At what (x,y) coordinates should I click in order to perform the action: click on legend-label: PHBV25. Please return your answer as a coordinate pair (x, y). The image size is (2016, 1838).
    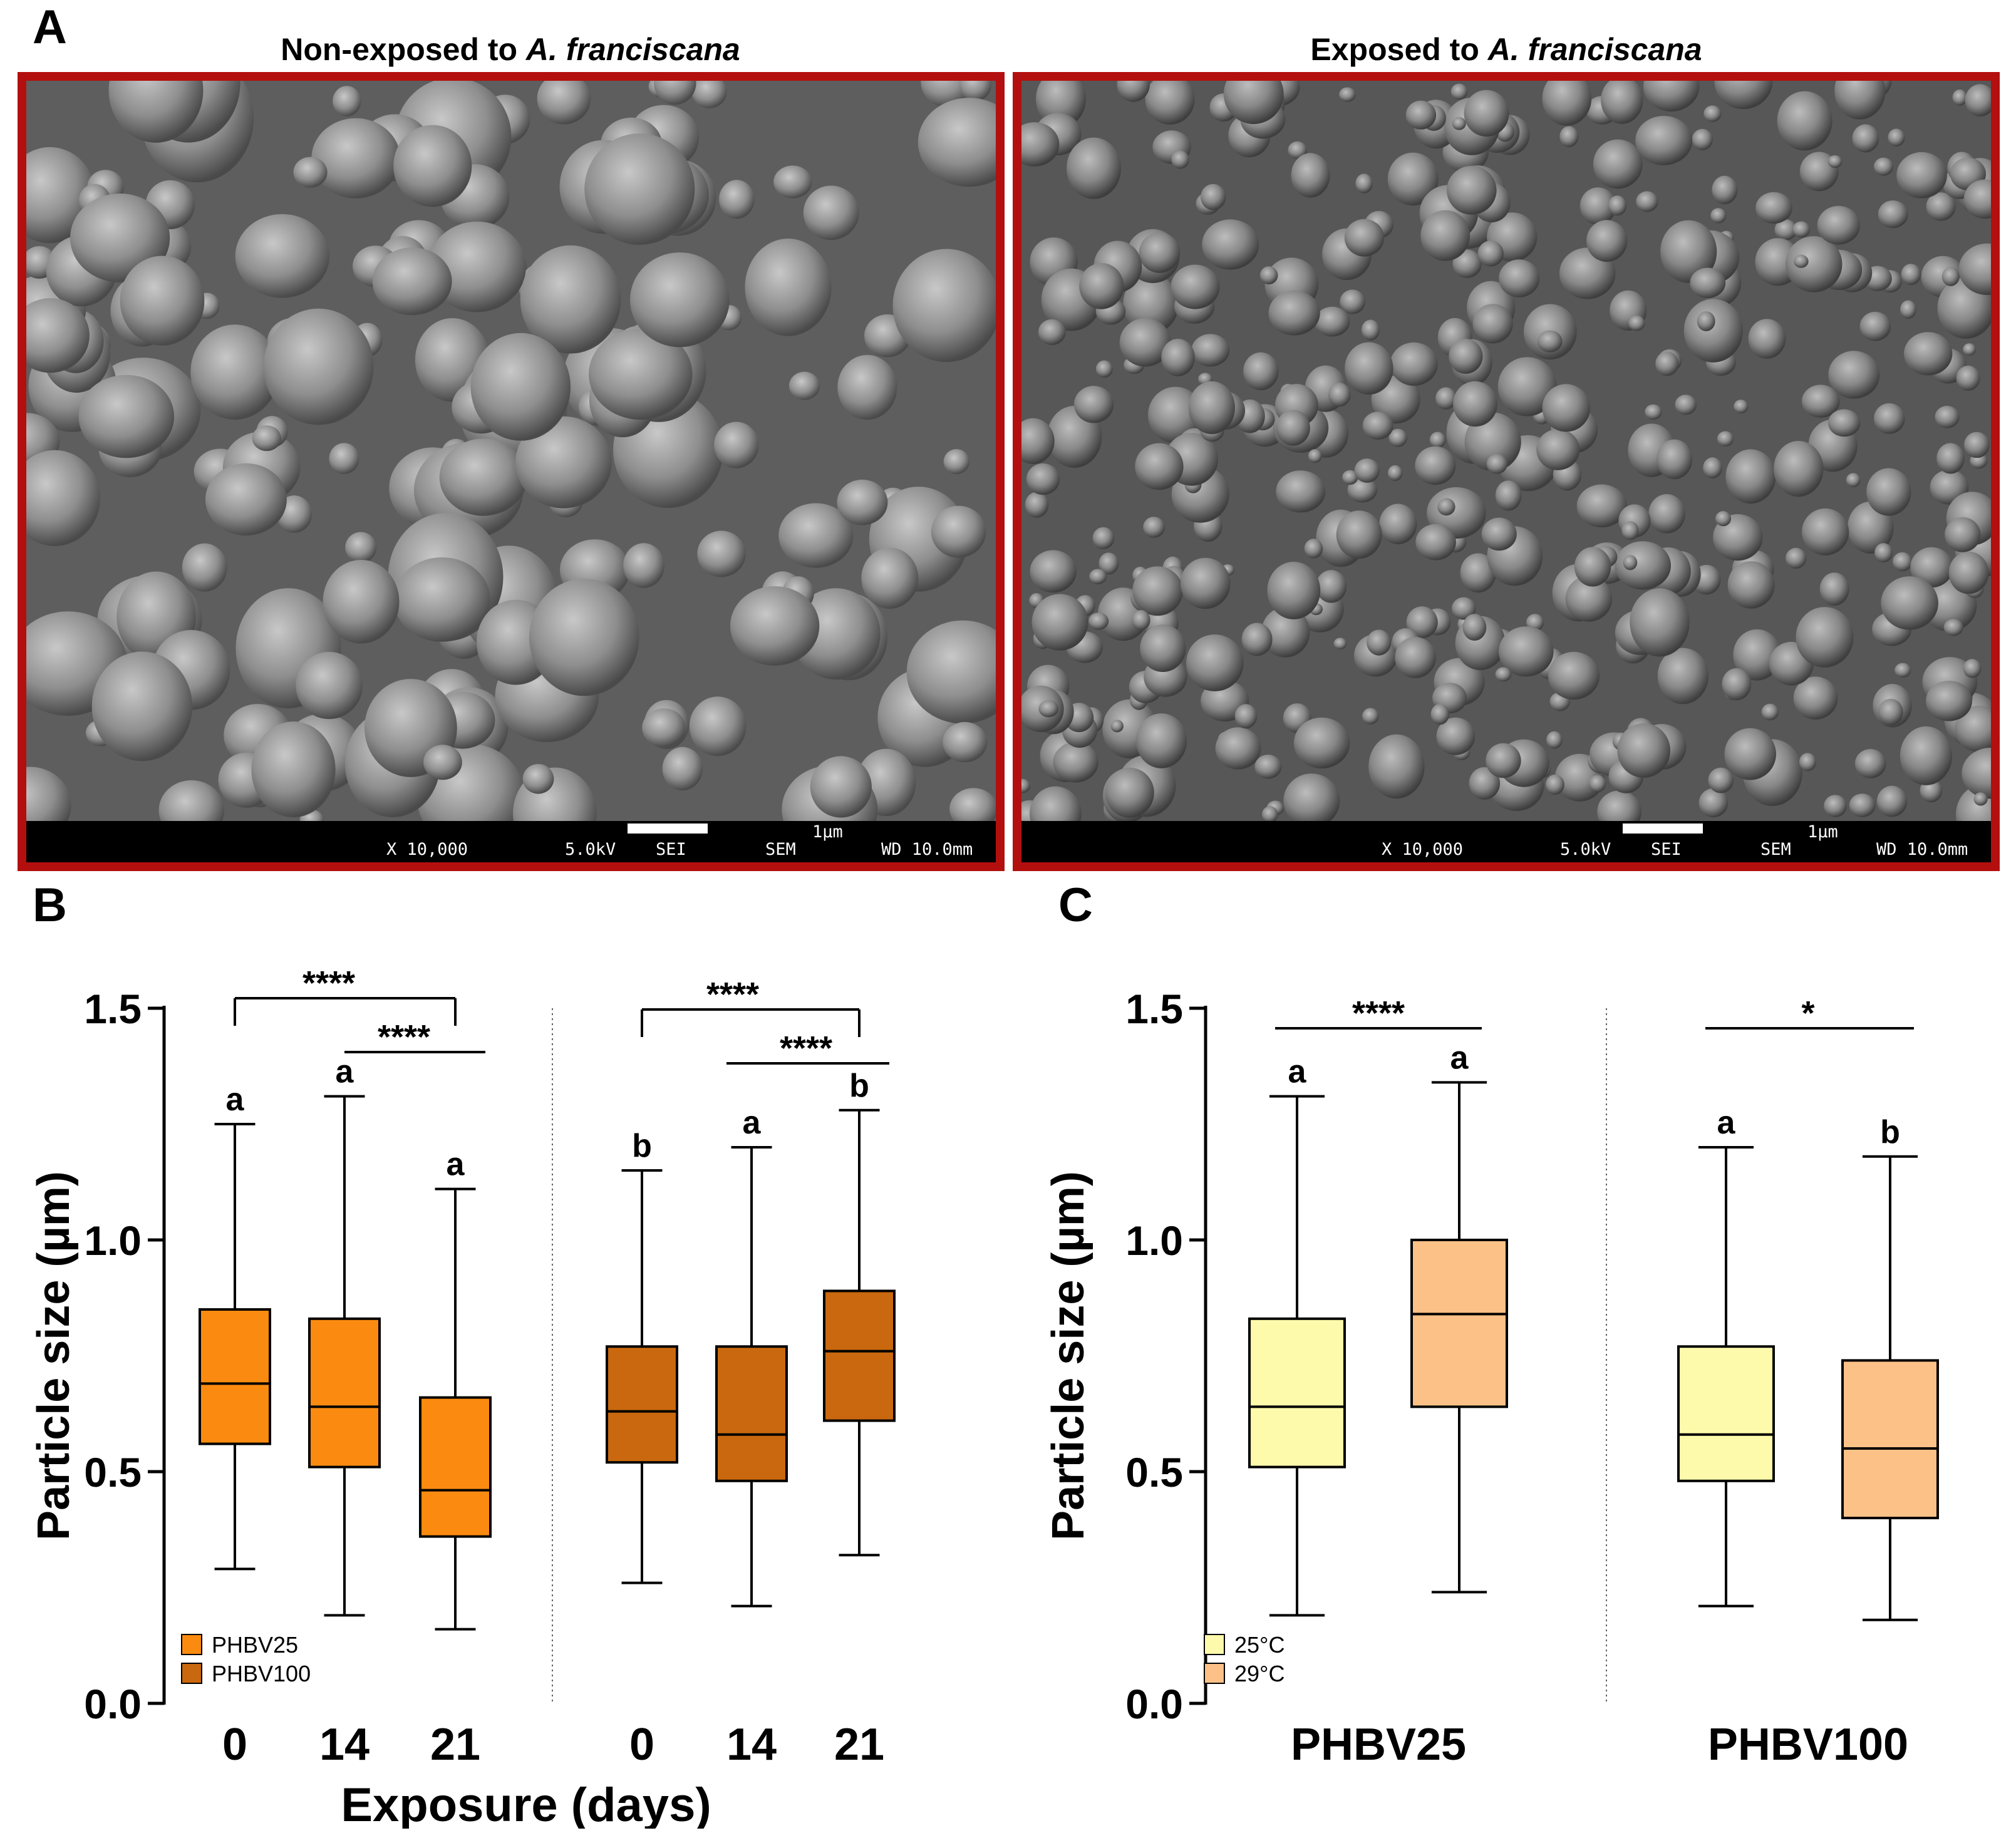
    Looking at the image, I should click on (255, 1645).